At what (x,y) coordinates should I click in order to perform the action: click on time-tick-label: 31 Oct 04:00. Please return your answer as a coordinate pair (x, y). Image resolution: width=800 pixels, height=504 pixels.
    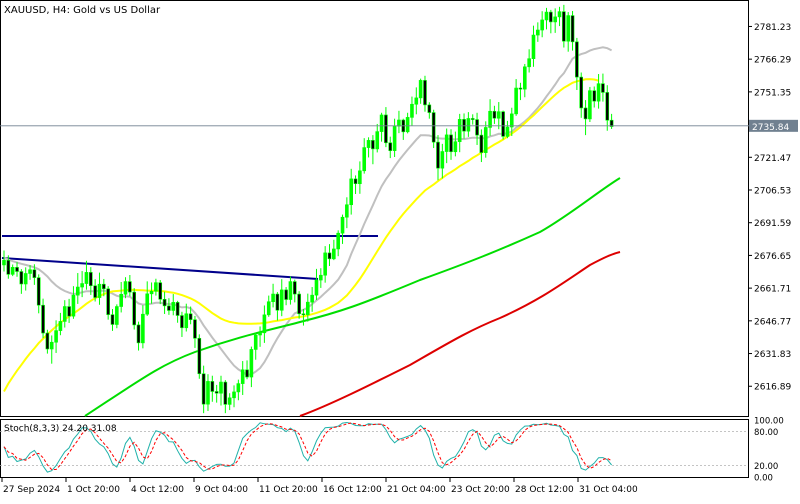
    Looking at the image, I should click on (608, 490).